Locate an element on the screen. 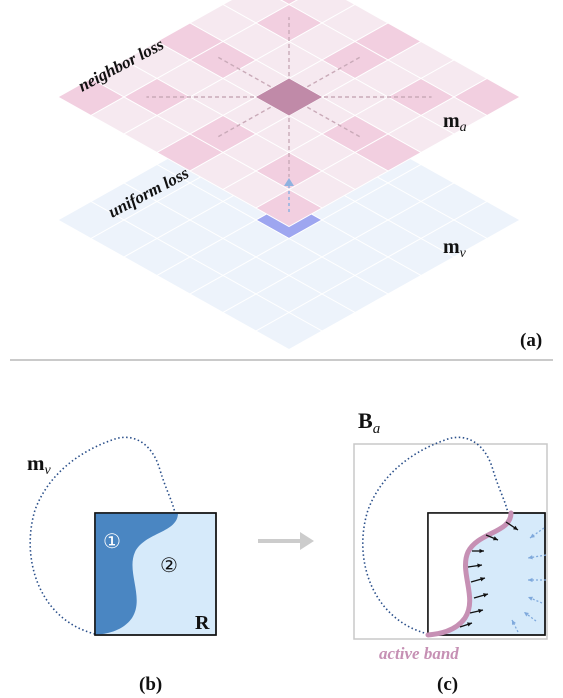 The width and height of the screenshot is (563, 698). region-1-c-cover is located at coordinates (469, 574).